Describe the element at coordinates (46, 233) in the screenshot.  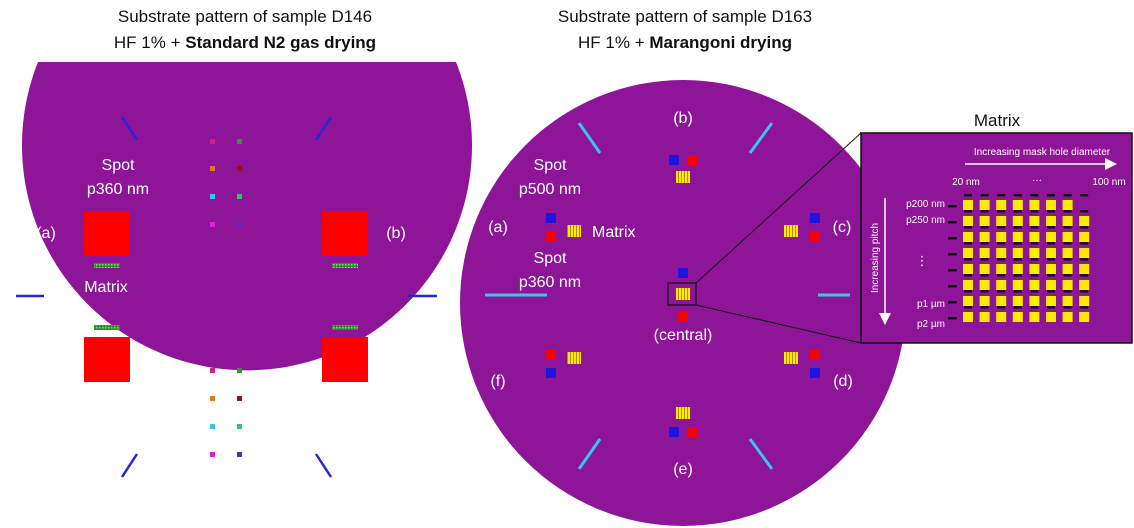
I see `left-label-a: (a)` at that location.